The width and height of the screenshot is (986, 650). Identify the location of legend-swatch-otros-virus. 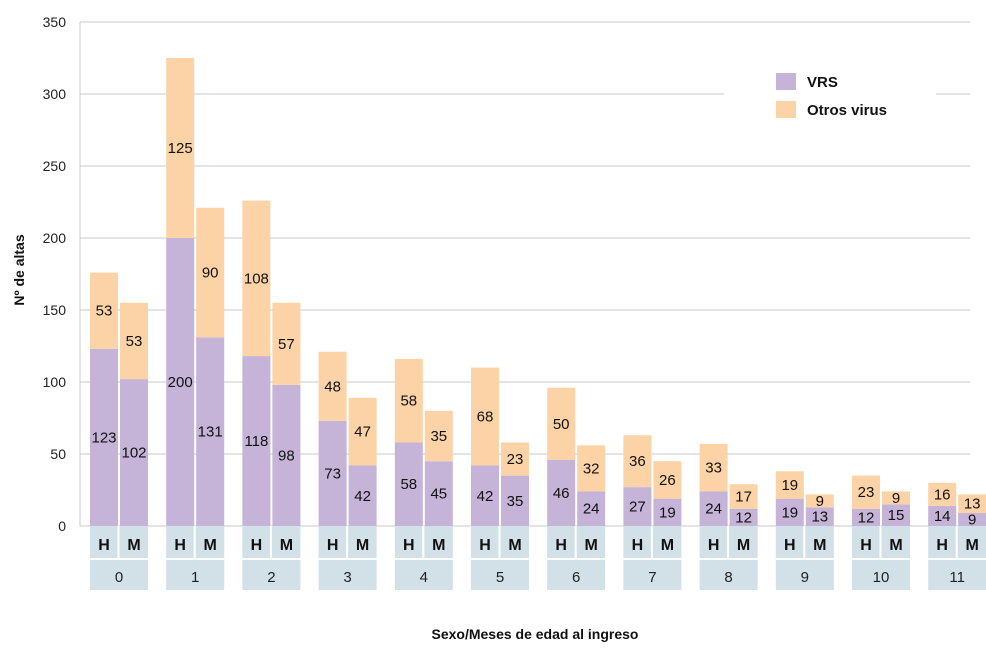
(786, 109).